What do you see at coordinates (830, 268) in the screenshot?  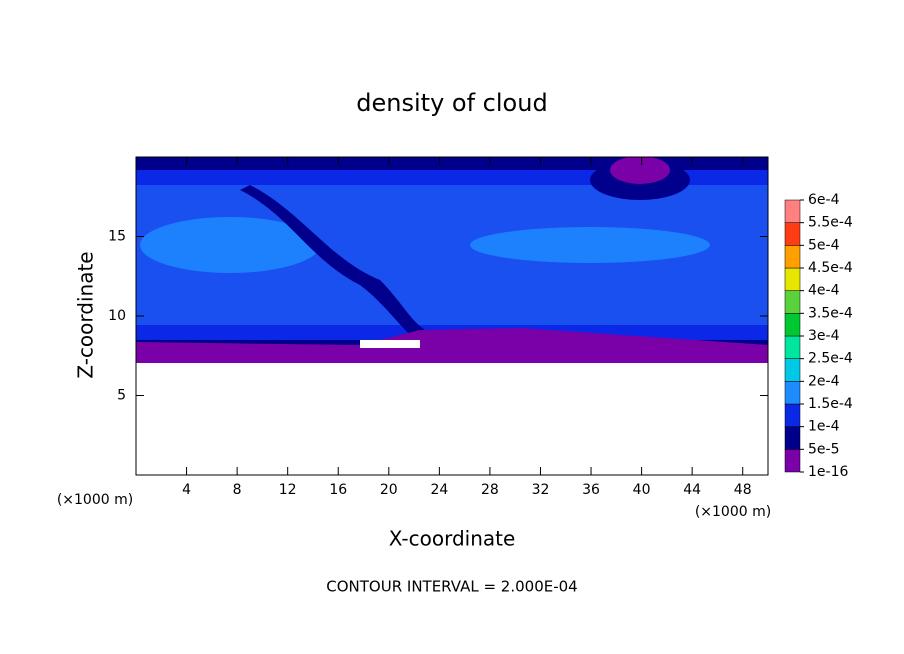 I see `colorbar-label: 4.5e-4` at bounding box center [830, 268].